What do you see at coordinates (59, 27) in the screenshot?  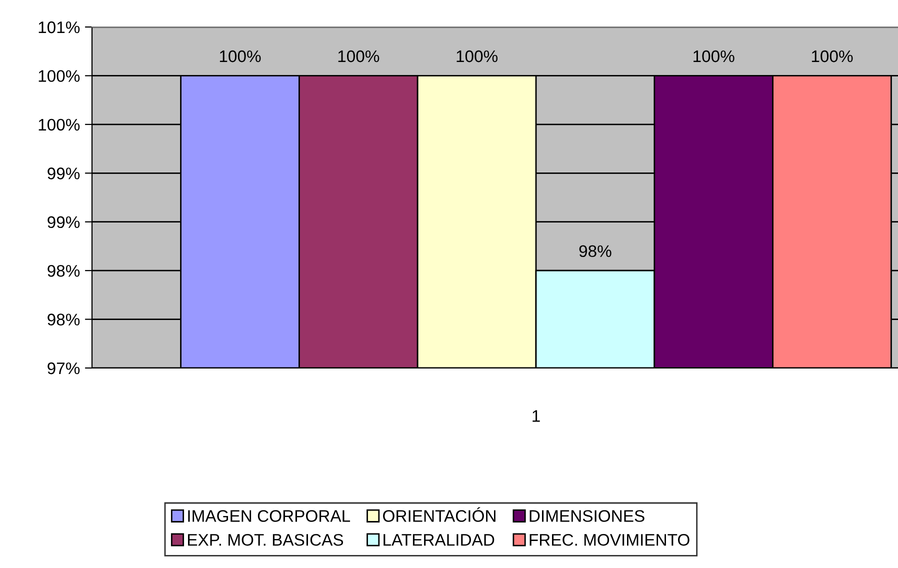 I see `y-tick-label: 101%` at bounding box center [59, 27].